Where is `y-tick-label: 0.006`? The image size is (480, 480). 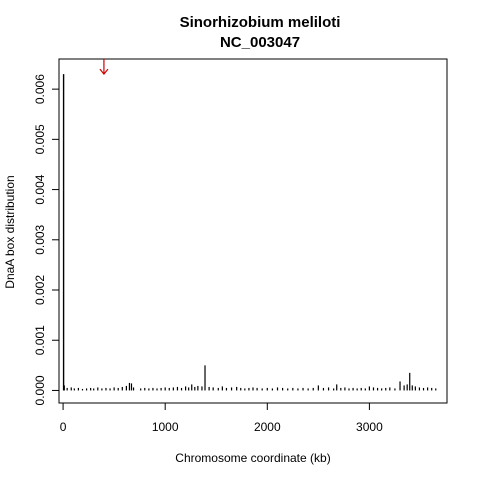 y-tick-label: 0.006 is located at coordinates (40, 89).